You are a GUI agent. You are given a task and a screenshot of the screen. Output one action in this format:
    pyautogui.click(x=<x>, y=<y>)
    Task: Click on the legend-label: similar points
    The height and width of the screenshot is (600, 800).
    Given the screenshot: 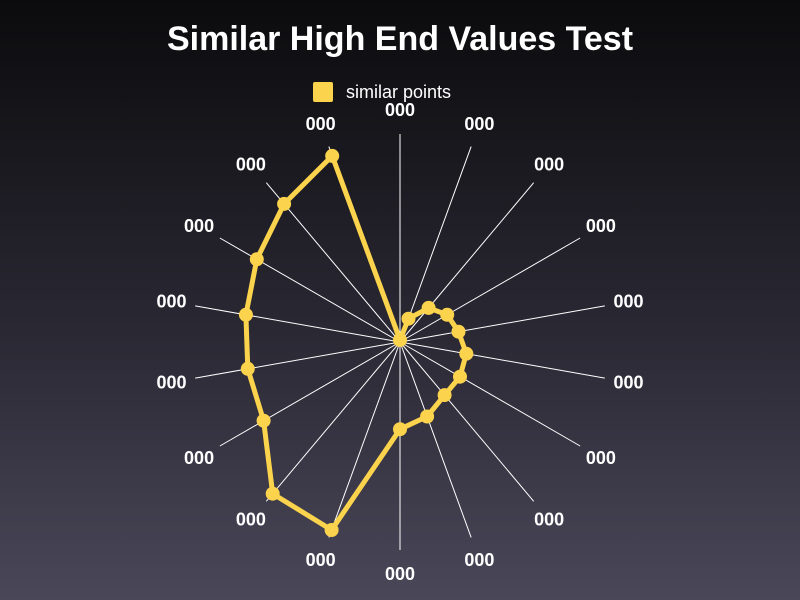 What is the action you would take?
    pyautogui.click(x=399, y=91)
    